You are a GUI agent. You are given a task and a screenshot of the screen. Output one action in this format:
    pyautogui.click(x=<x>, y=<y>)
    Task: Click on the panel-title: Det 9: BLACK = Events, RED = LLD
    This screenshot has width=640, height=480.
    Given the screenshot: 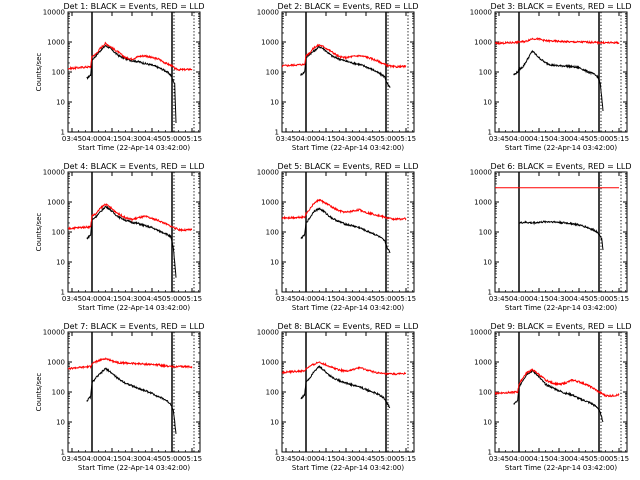 What is the action you would take?
    pyautogui.click(x=561, y=326)
    